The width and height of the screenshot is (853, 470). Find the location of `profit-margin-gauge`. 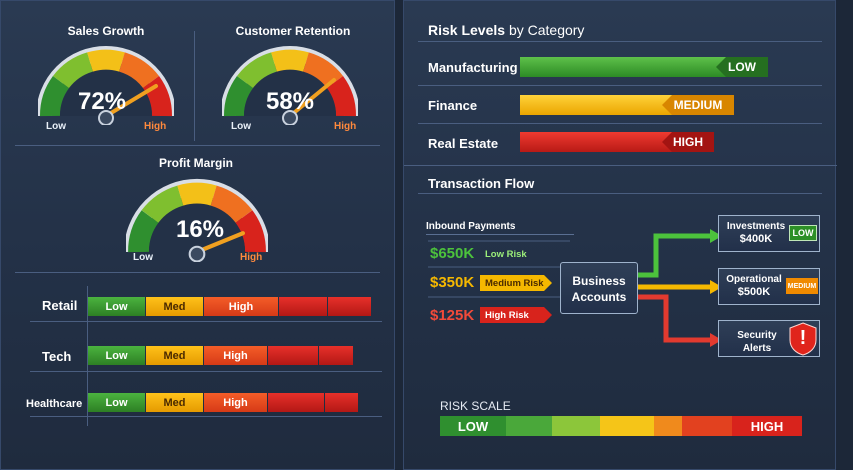

profit-margin-gauge is located at coordinates (197, 220).